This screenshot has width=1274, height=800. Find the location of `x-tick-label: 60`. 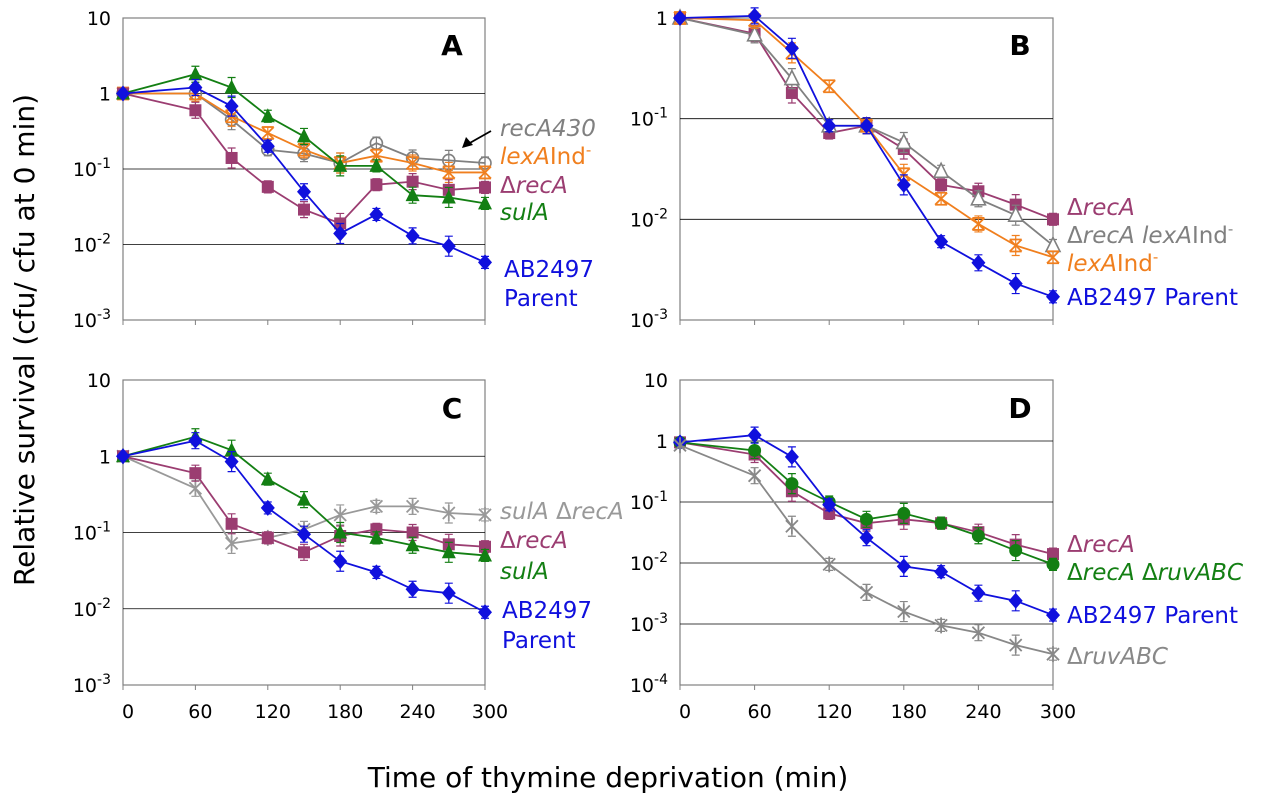

x-tick-label: 60 is located at coordinates (760, 712).